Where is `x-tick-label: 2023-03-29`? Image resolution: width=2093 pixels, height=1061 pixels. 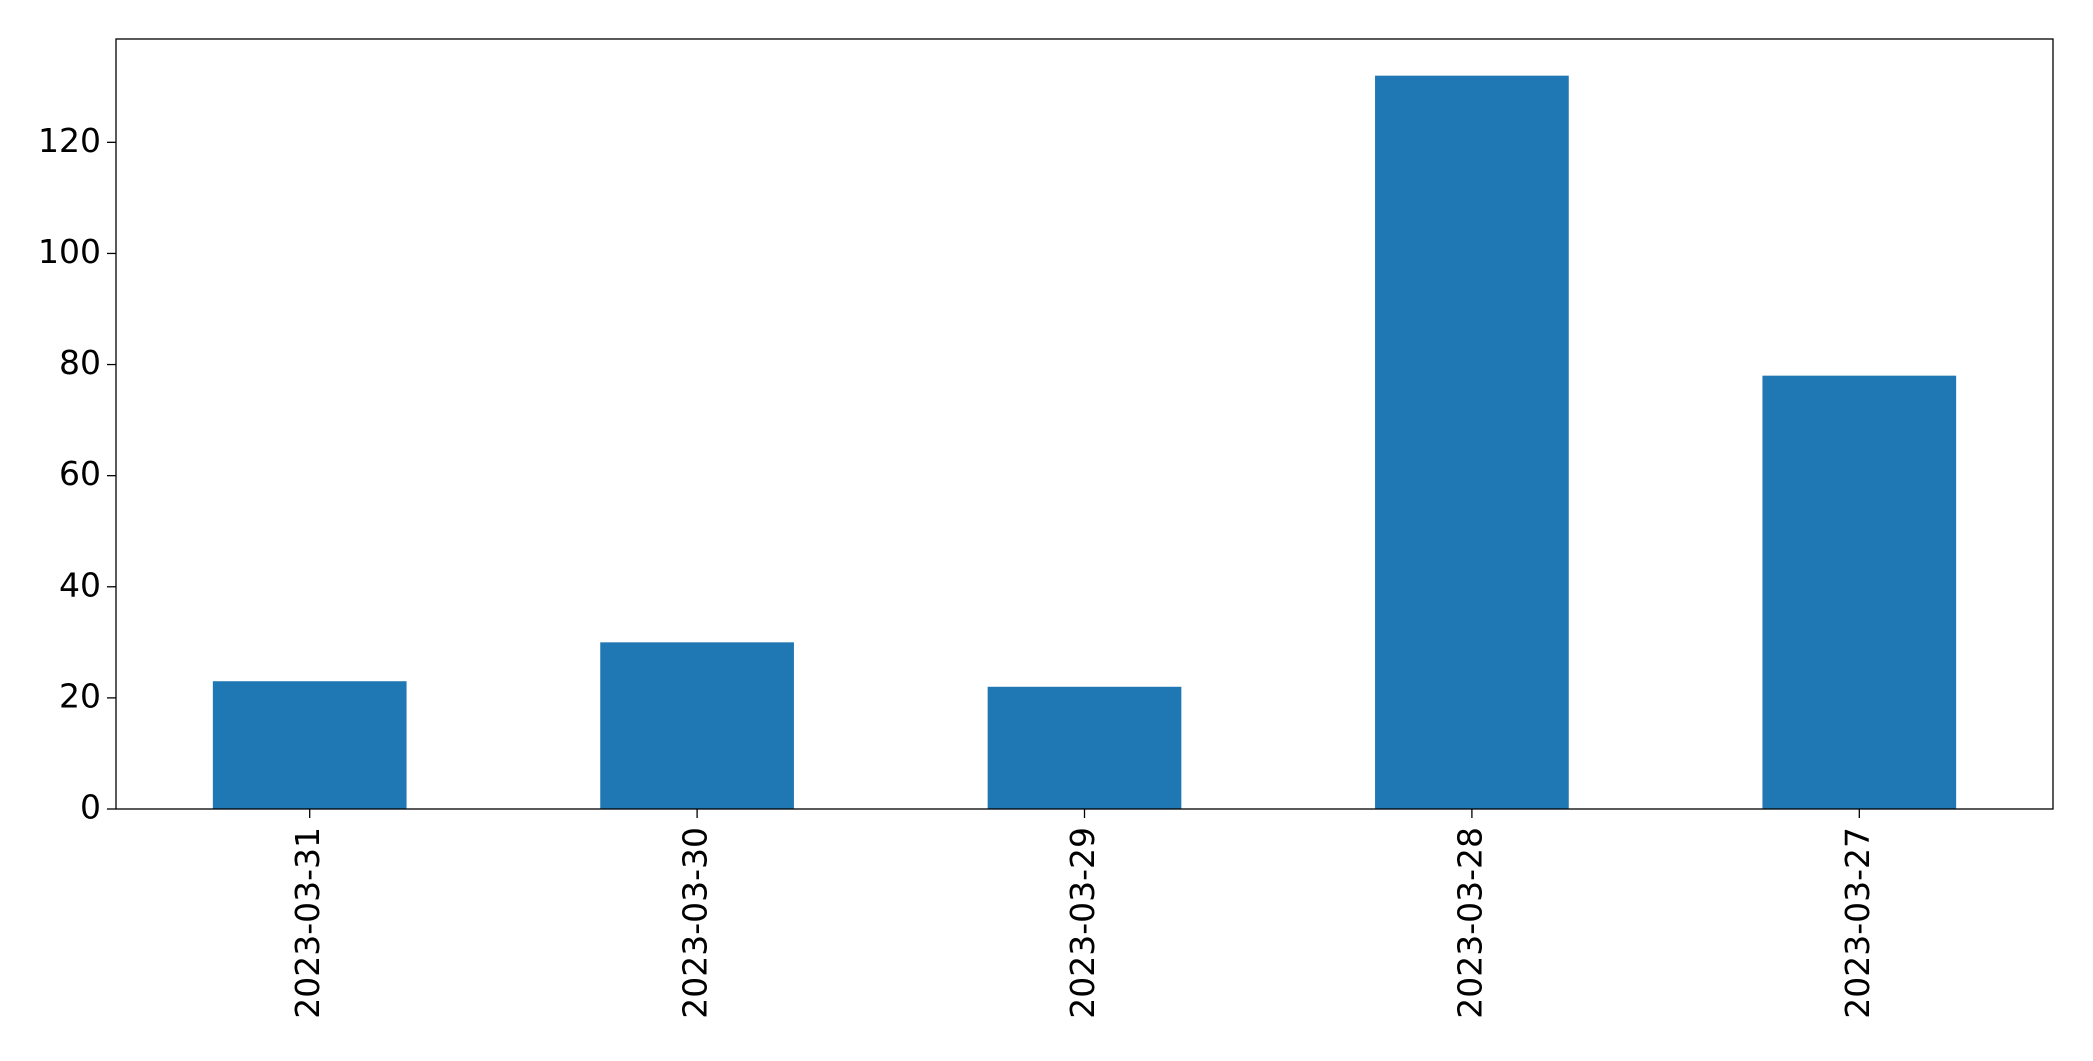 x-tick-label: 2023-03-29 is located at coordinates (1082, 923).